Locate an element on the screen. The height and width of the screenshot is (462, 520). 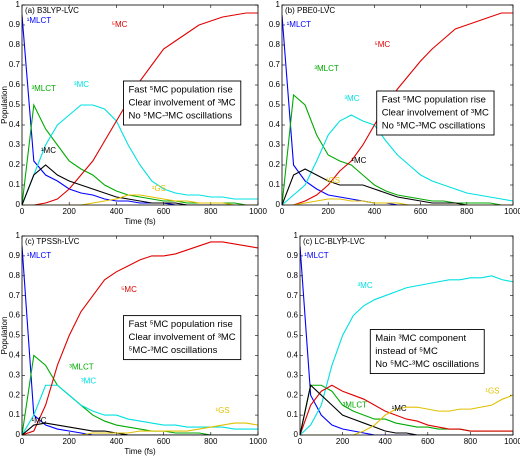
annotation-text: Main ³MC component is located at coordinates (420, 338).